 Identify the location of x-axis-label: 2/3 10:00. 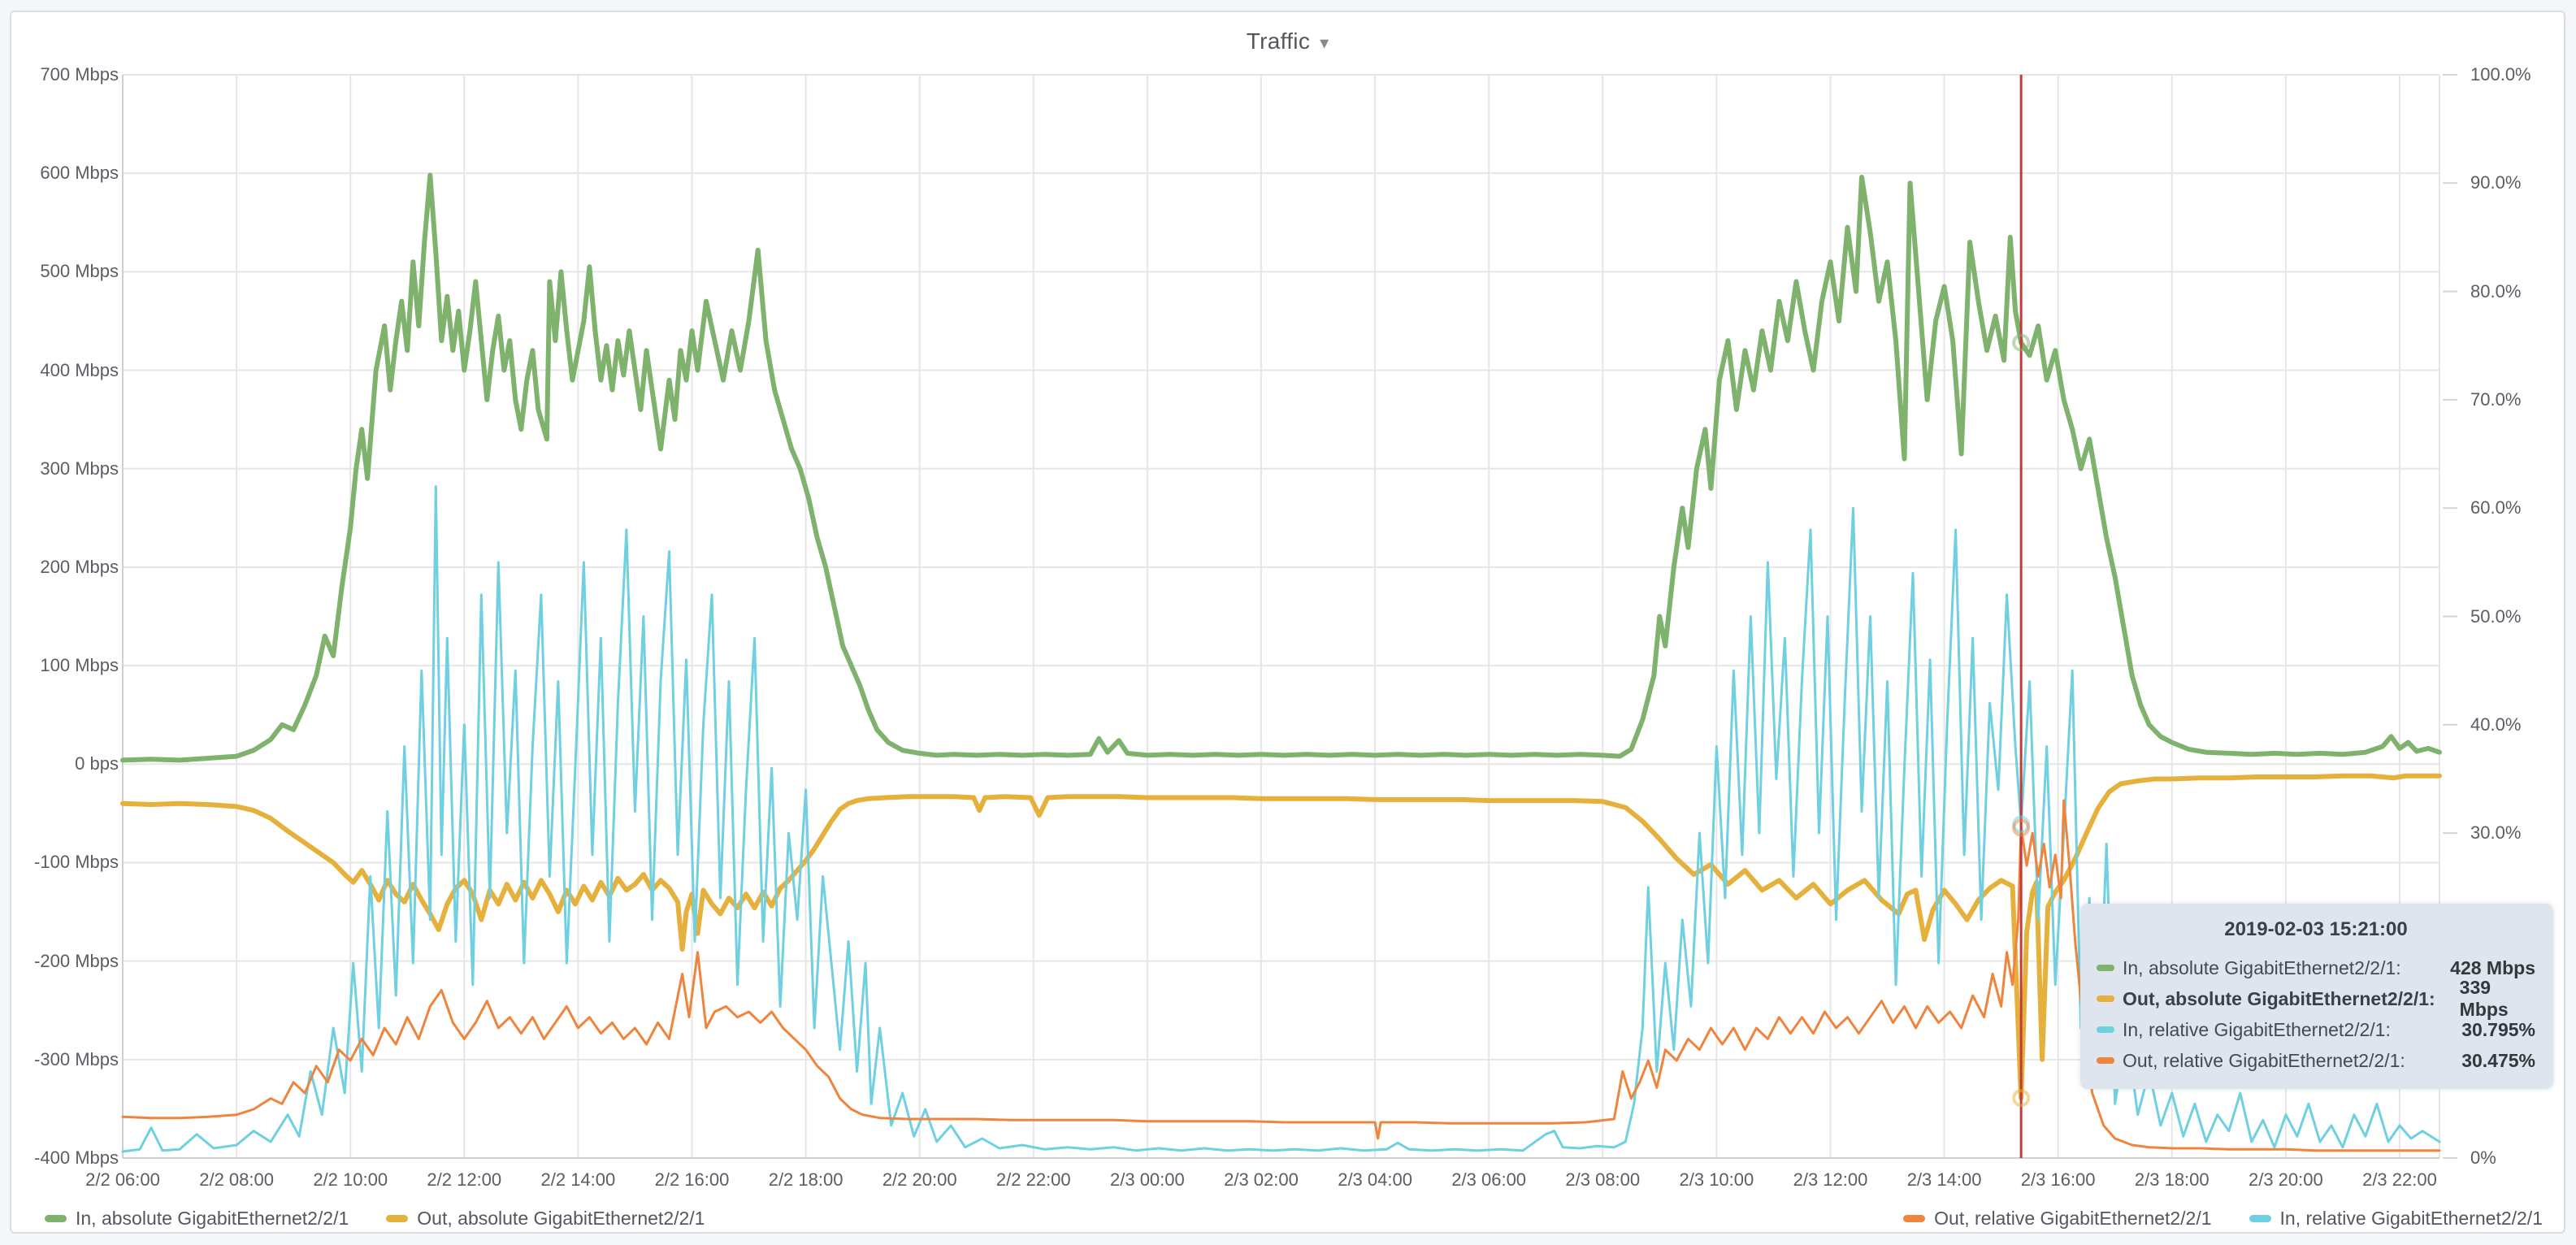
(1716, 1179).